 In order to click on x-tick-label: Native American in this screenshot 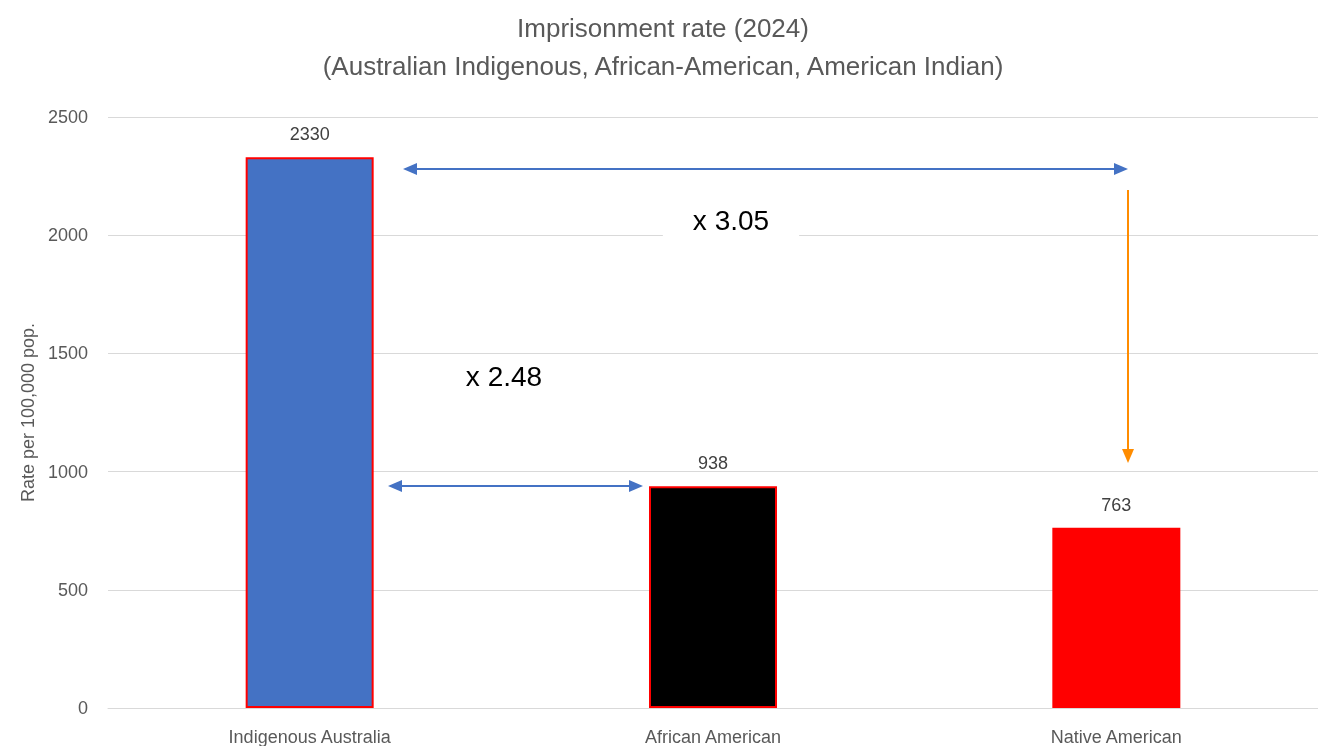, I will do `click(1116, 737)`.